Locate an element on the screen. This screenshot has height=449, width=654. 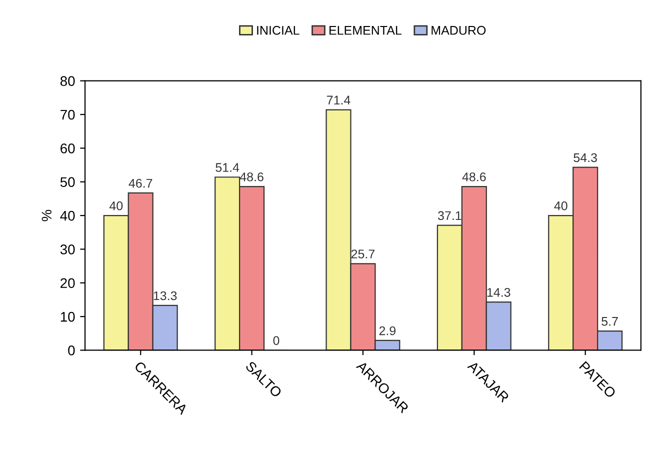
data-label: 71.4 is located at coordinates (338, 100).